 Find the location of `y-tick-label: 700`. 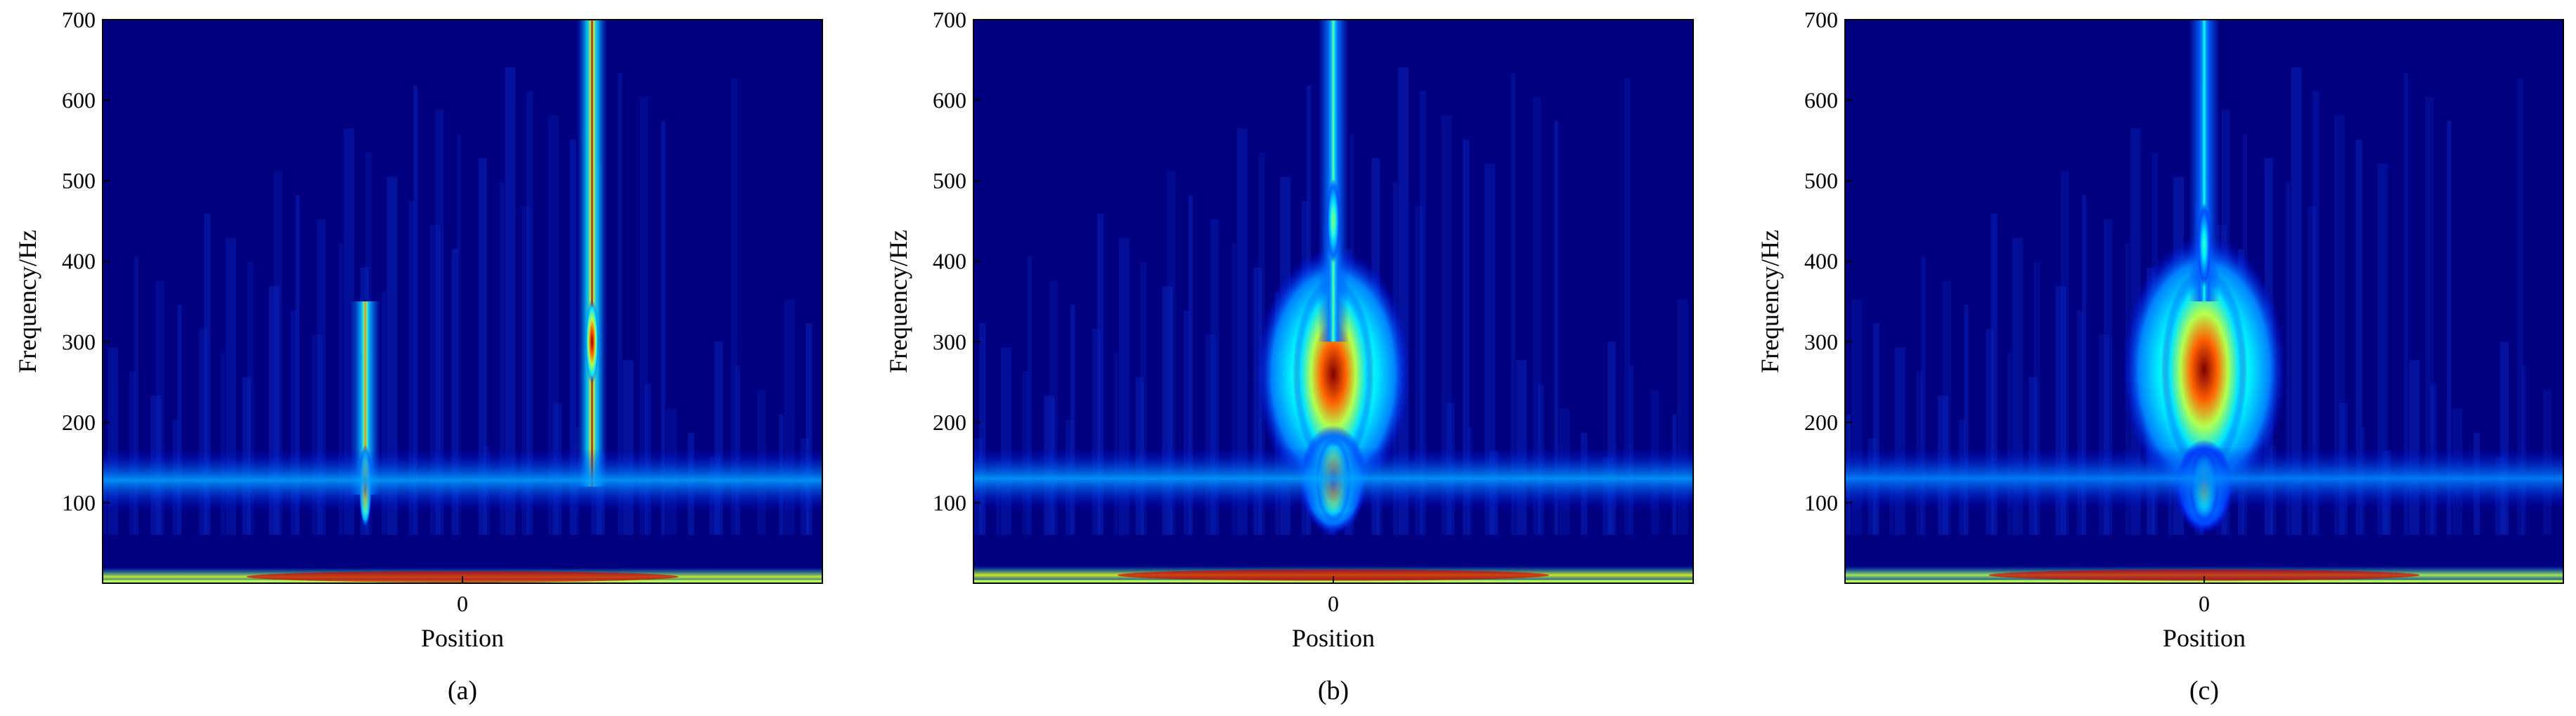

y-tick-label: 700 is located at coordinates (1821, 19).